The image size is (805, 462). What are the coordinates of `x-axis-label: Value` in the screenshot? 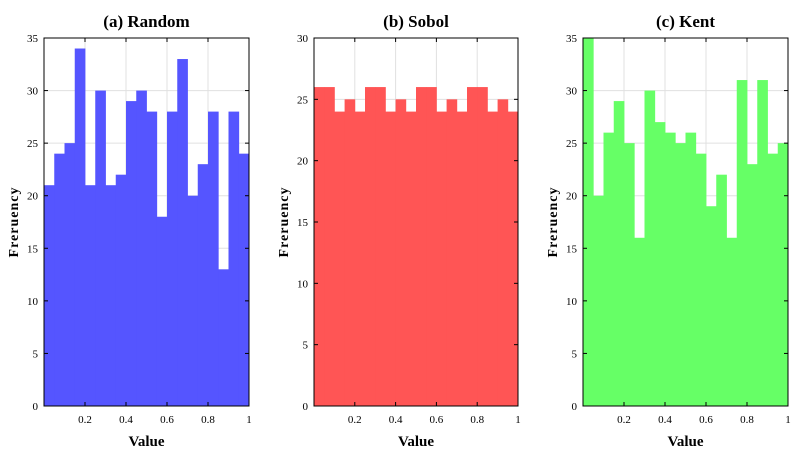 It's located at (685, 442).